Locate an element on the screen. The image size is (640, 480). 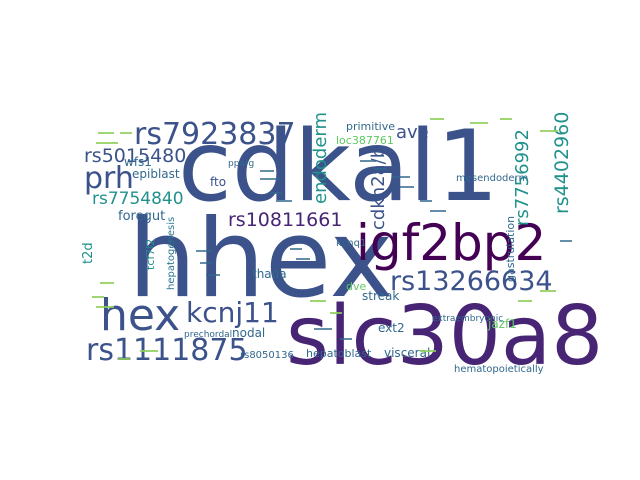
word-ave: ave is located at coordinates (412, 132).